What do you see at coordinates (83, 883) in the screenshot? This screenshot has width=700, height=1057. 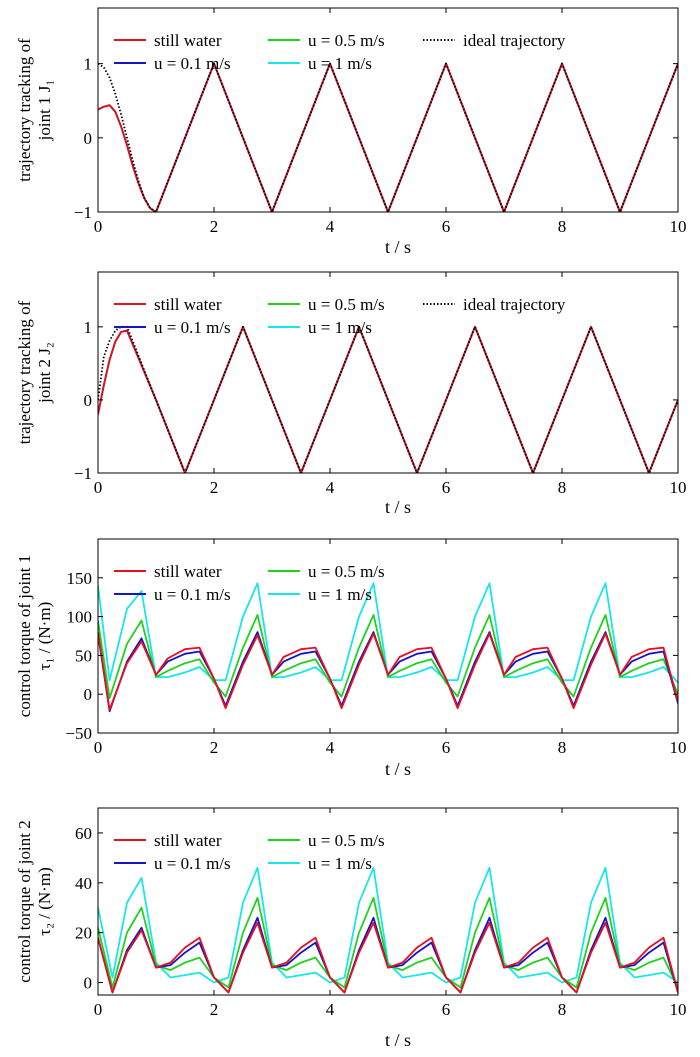 I see `y-tick-label: 40` at bounding box center [83, 883].